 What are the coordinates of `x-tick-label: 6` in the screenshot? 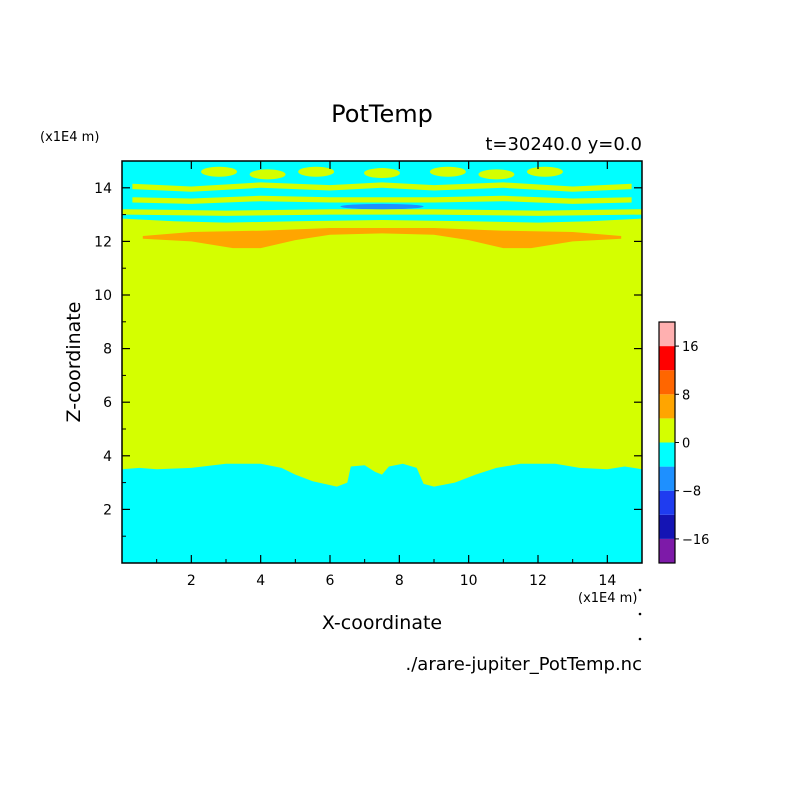 It's located at (330, 581).